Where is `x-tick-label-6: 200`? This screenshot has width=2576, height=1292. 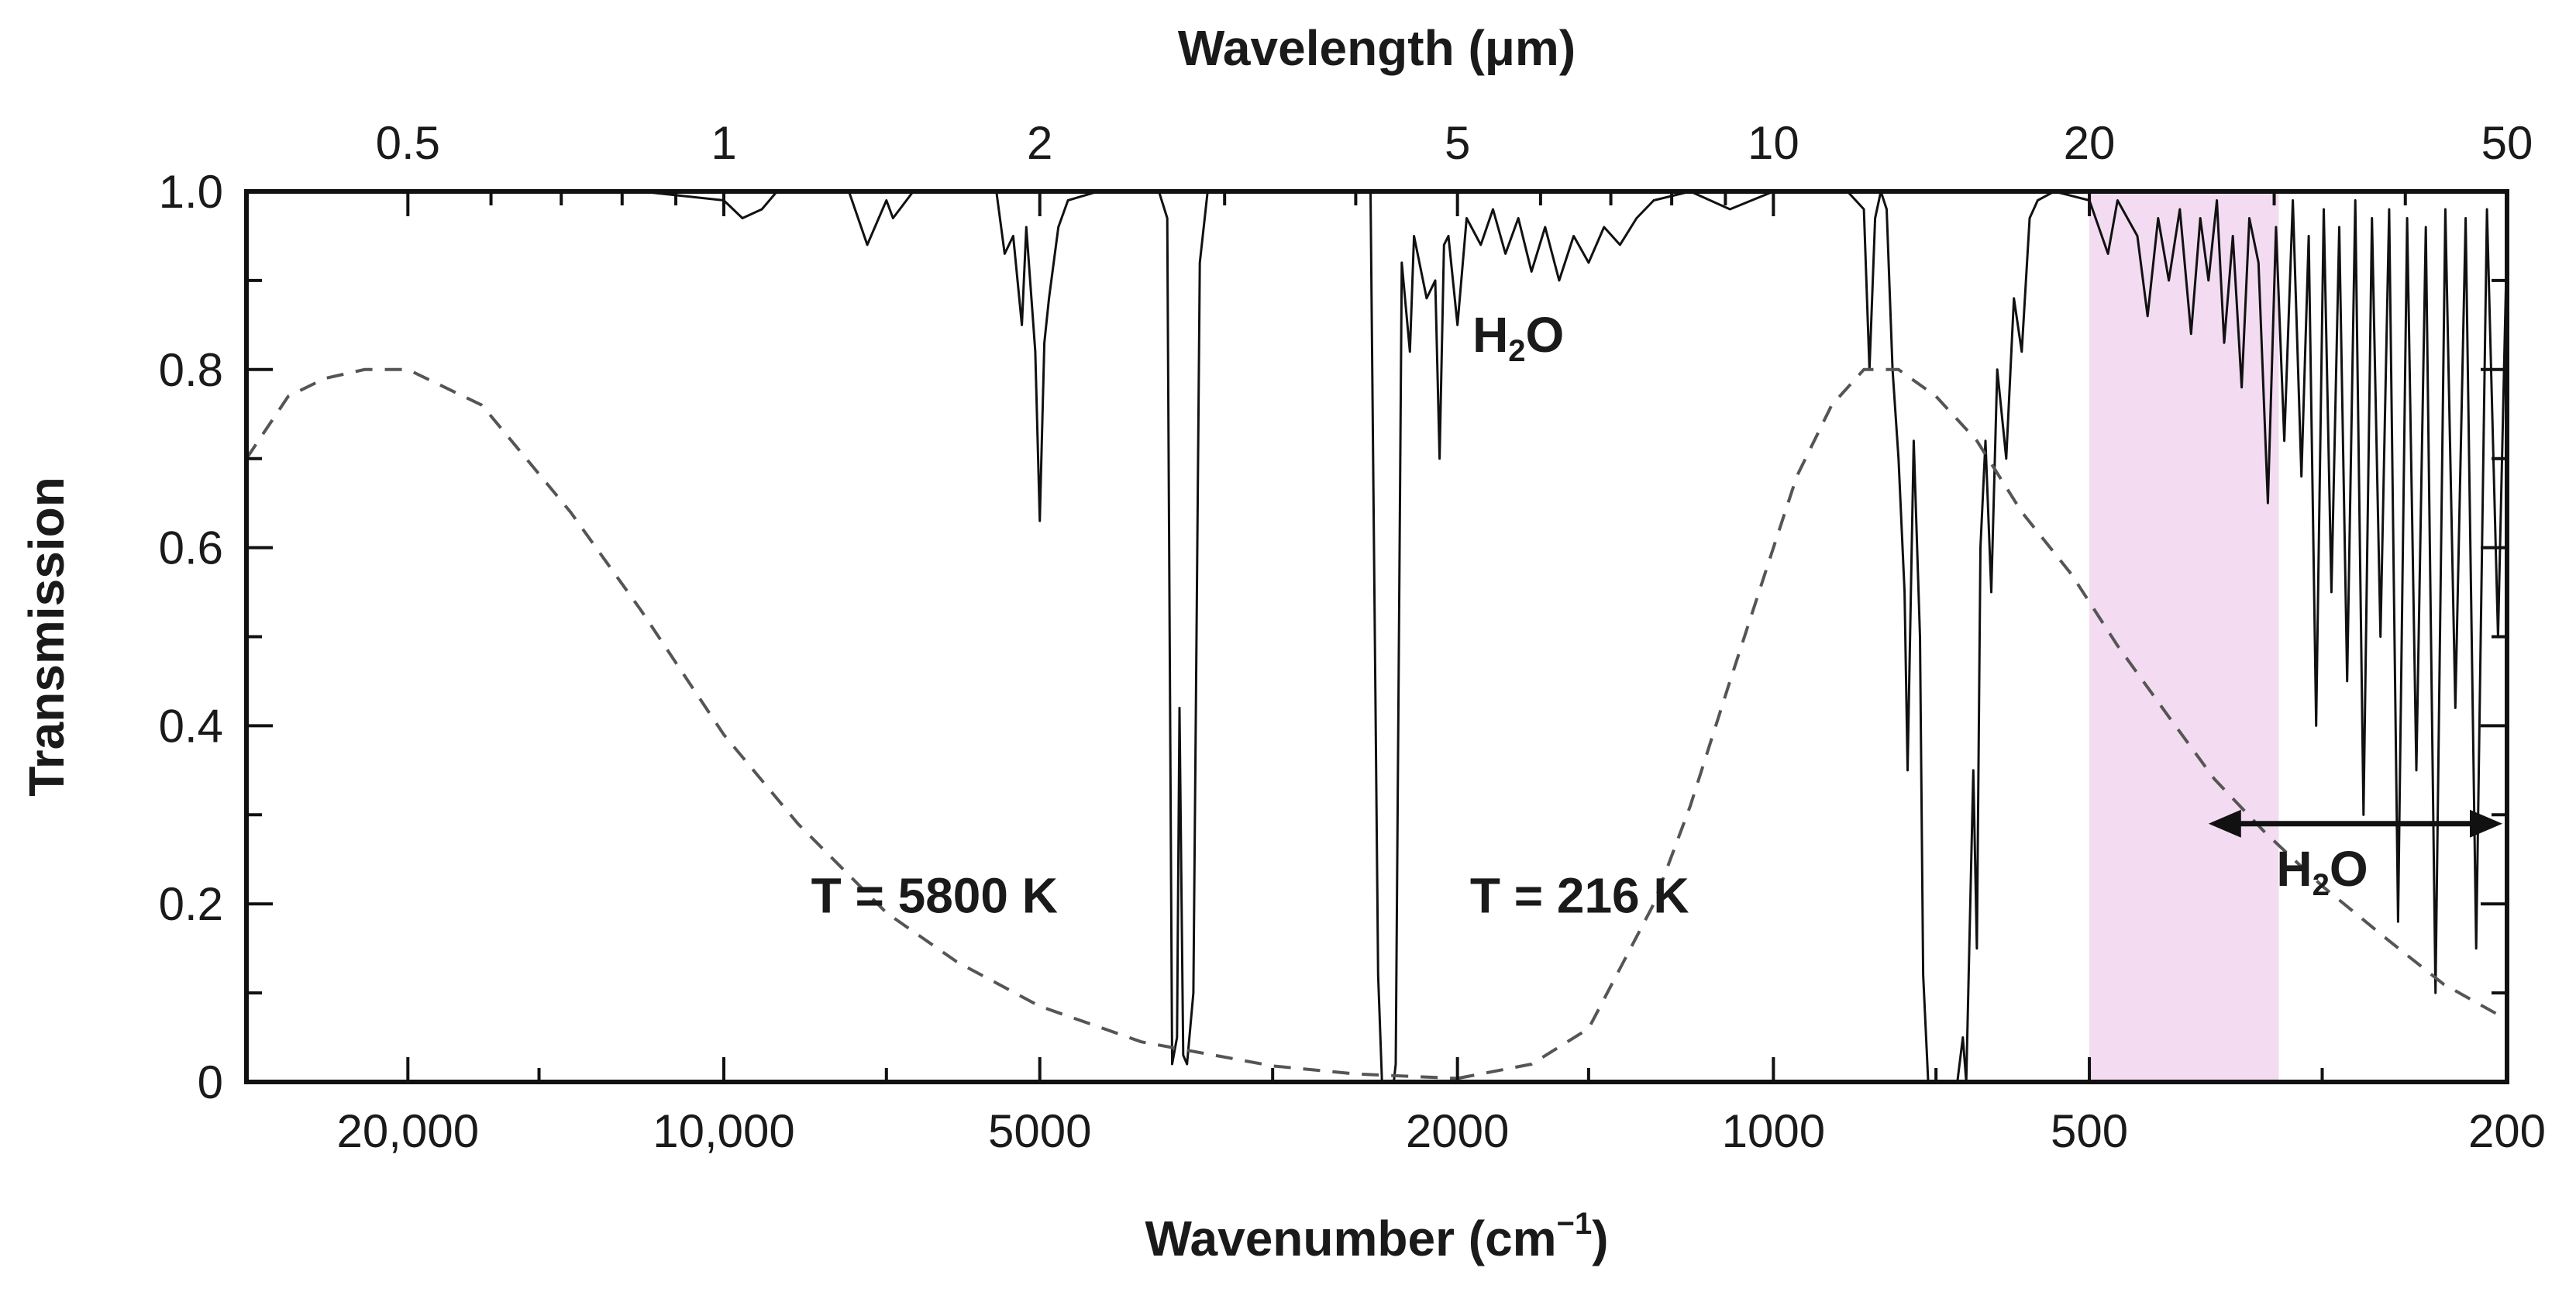 x-tick-label-6: 200 is located at coordinates (2507, 1131).